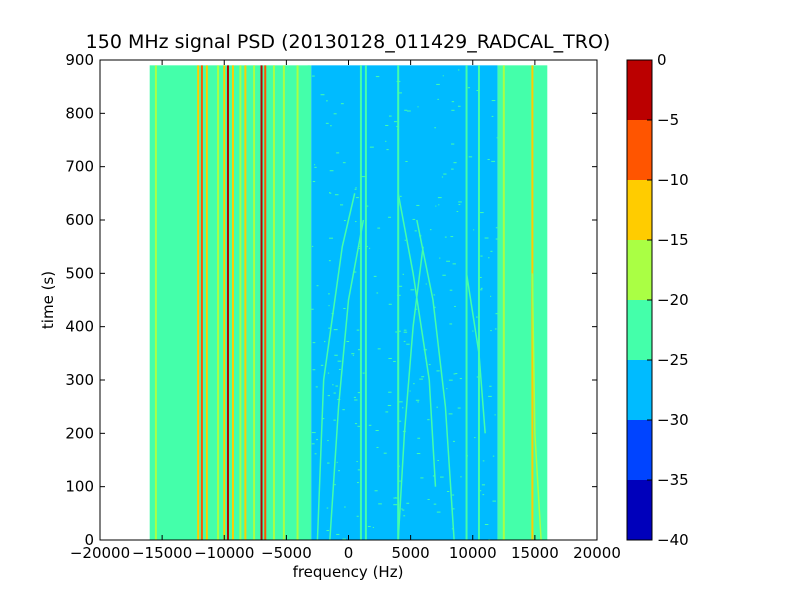 The width and height of the screenshot is (800, 604). Describe the element at coordinates (224, 553) in the screenshot. I see `x-tick-label: −10000` at that location.